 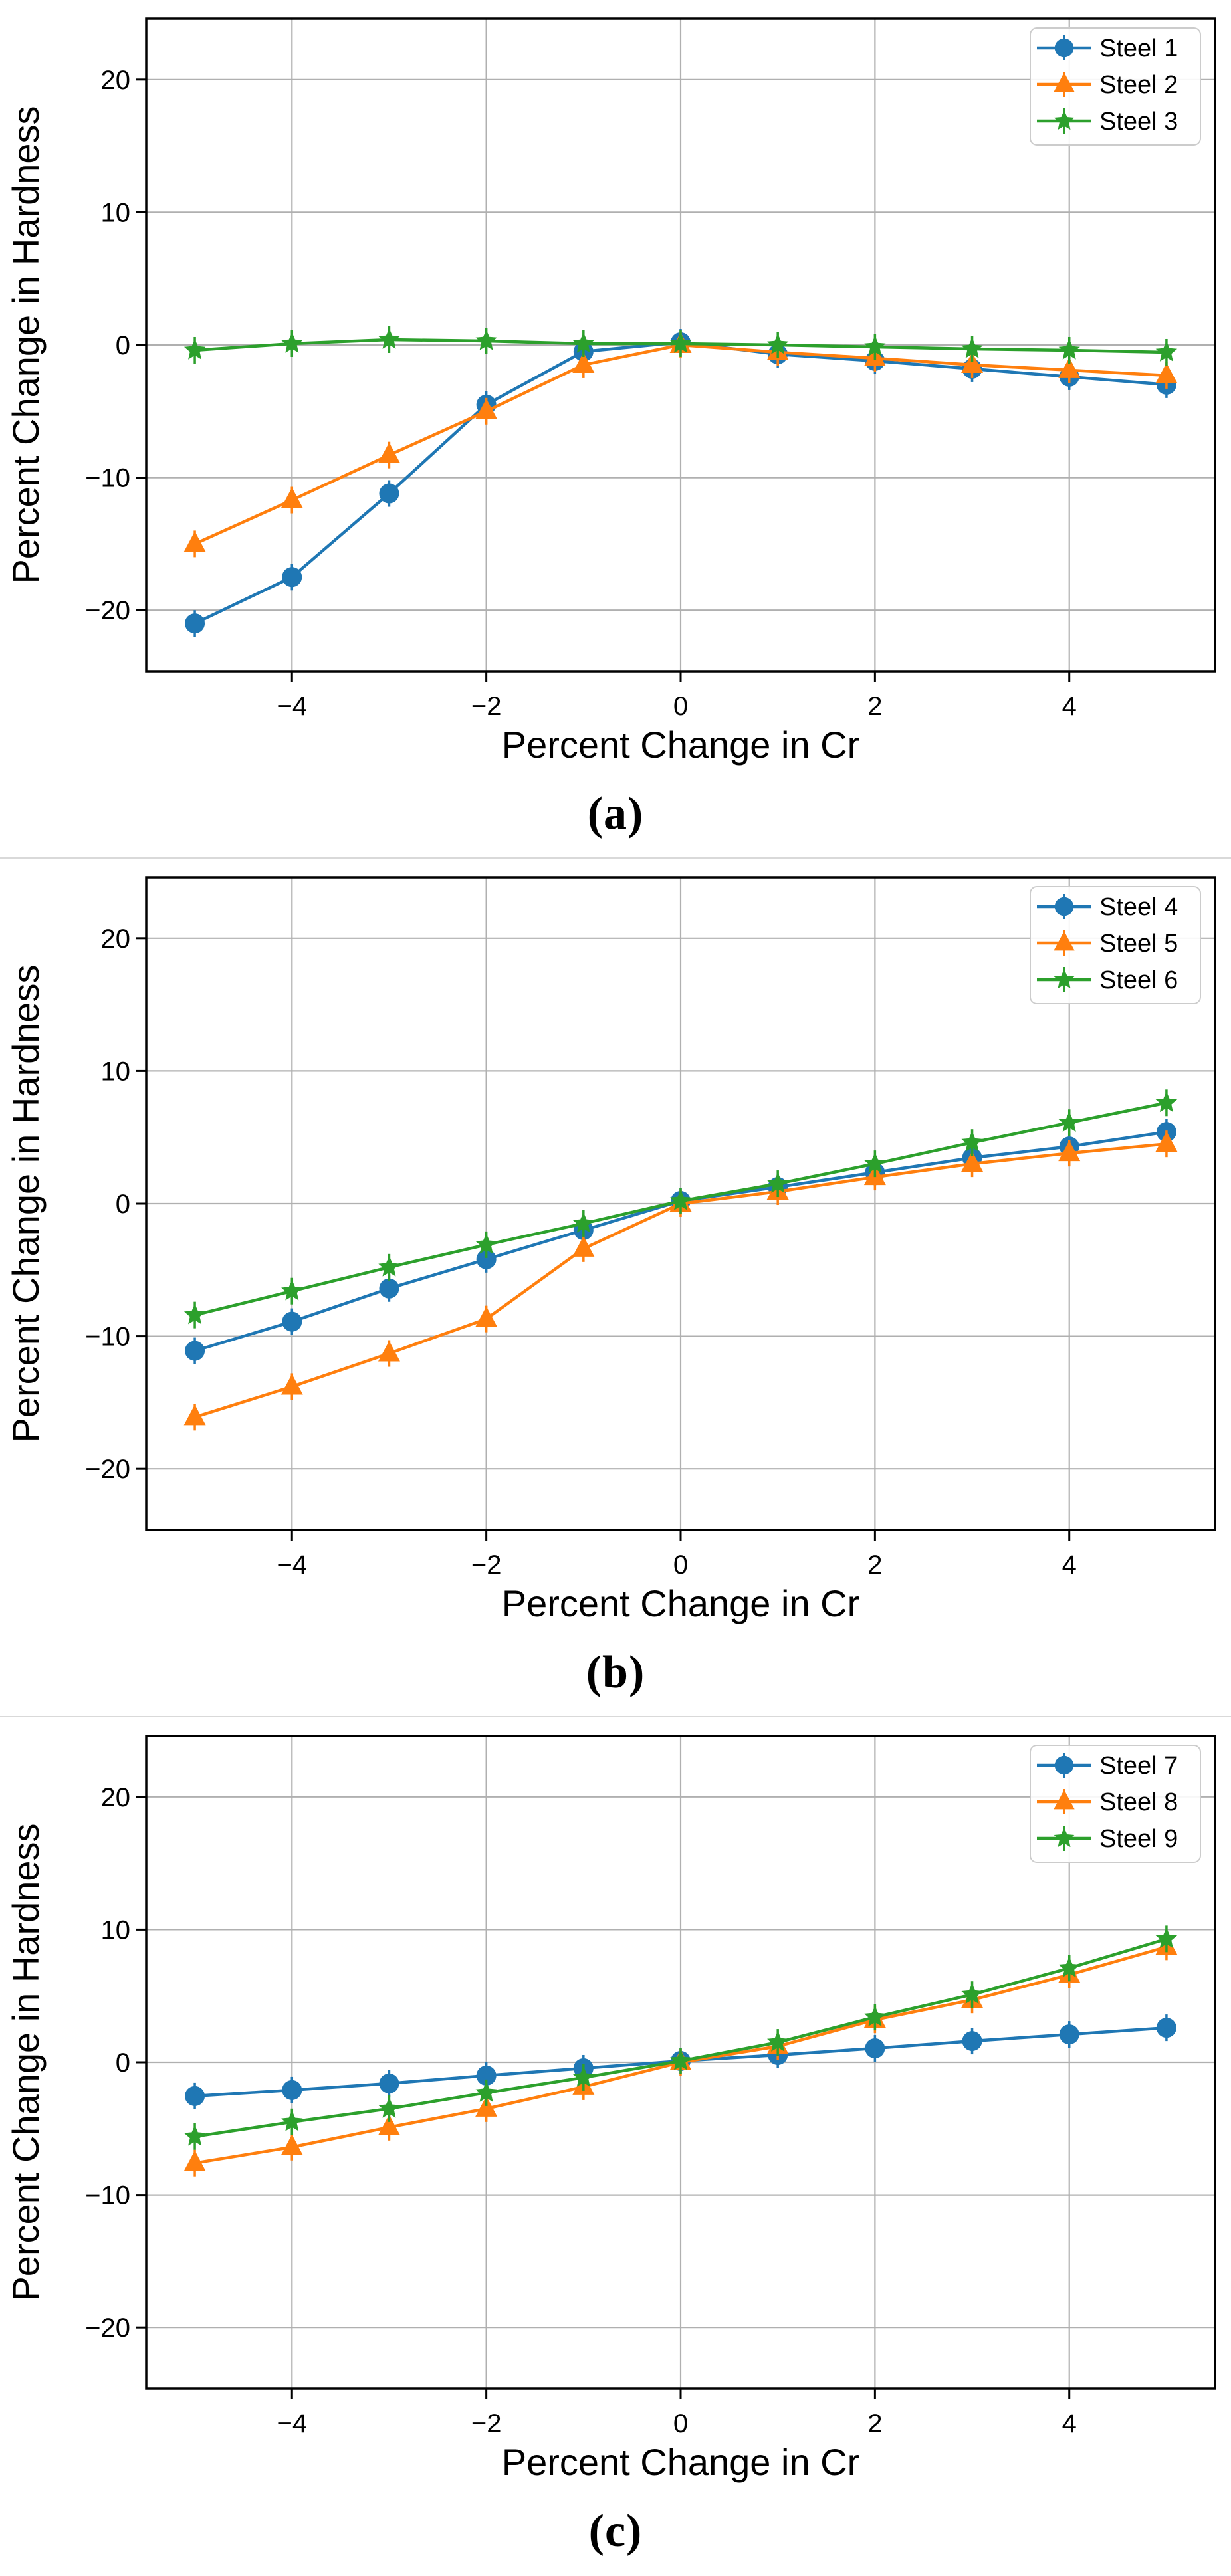 I want to click on x-tick-label: 0, so click(x=680, y=706).